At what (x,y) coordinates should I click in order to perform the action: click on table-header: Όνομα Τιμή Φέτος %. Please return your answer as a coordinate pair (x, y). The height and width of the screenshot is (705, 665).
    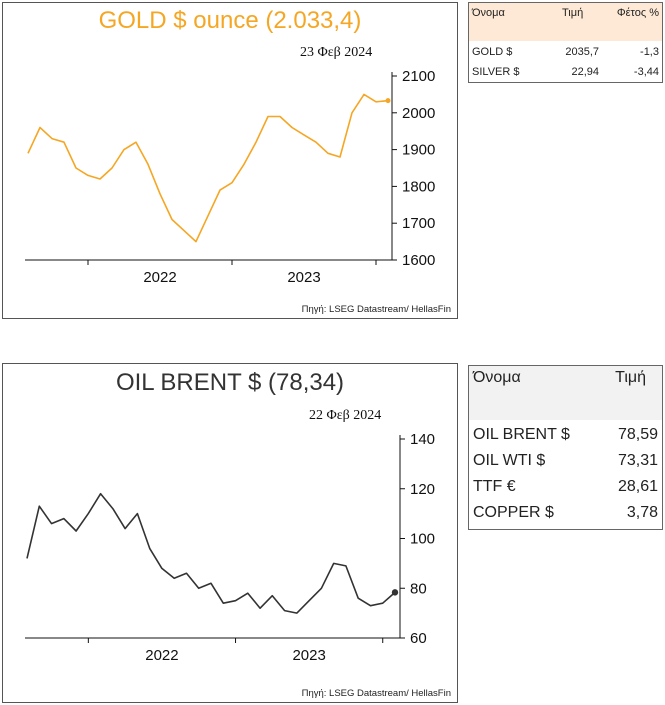
    Looking at the image, I should click on (565, 22).